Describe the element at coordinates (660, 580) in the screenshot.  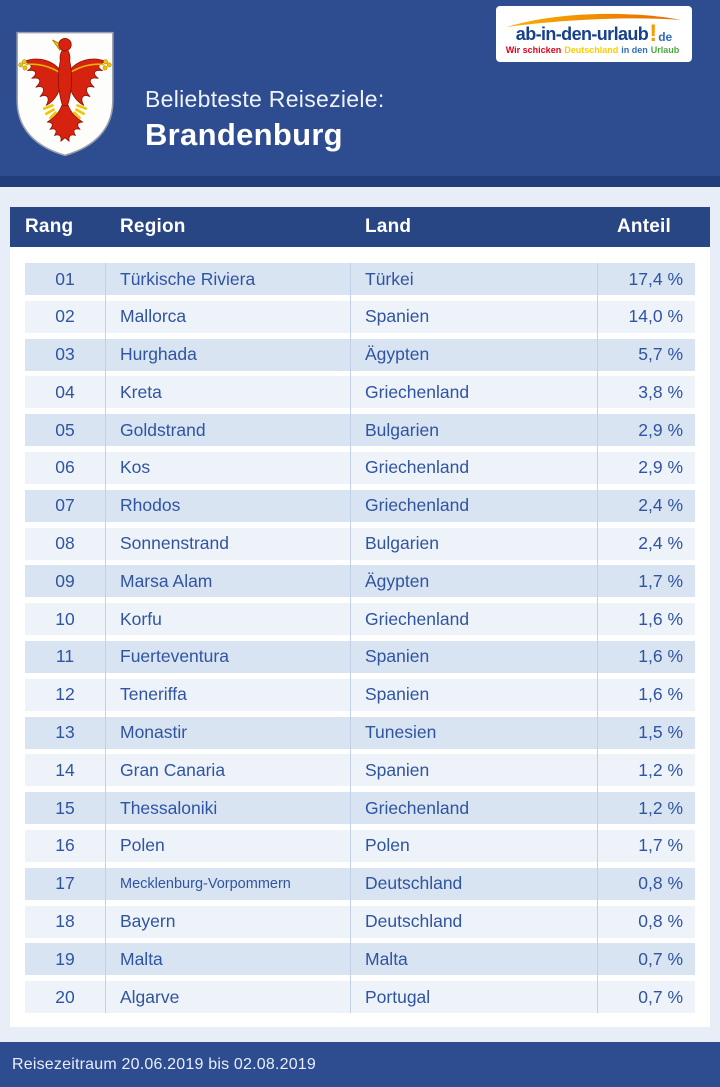
I see `share-cell: 1,7 %` at that location.